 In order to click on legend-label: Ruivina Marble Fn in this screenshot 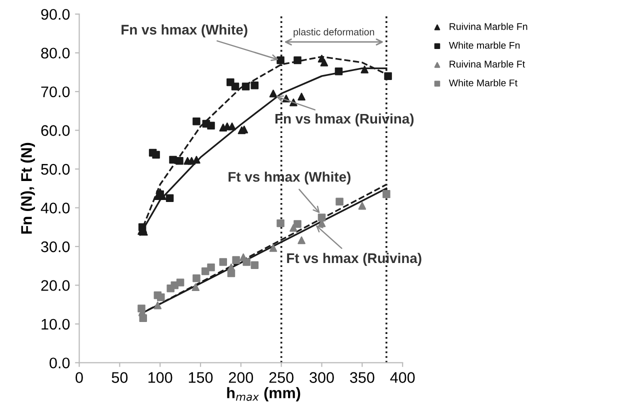, I will do `click(489, 26)`.